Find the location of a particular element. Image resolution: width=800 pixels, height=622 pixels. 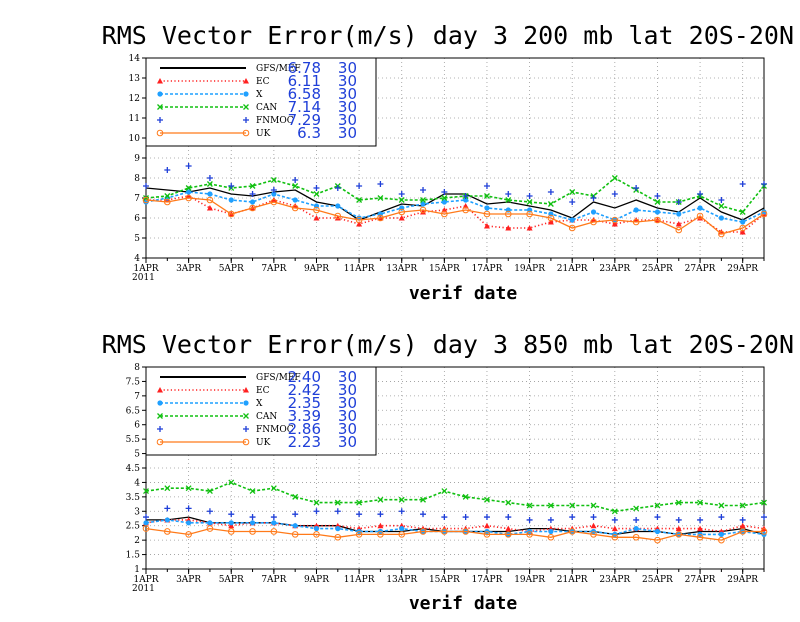

x-year-label: 2011 is located at coordinates (143, 278).